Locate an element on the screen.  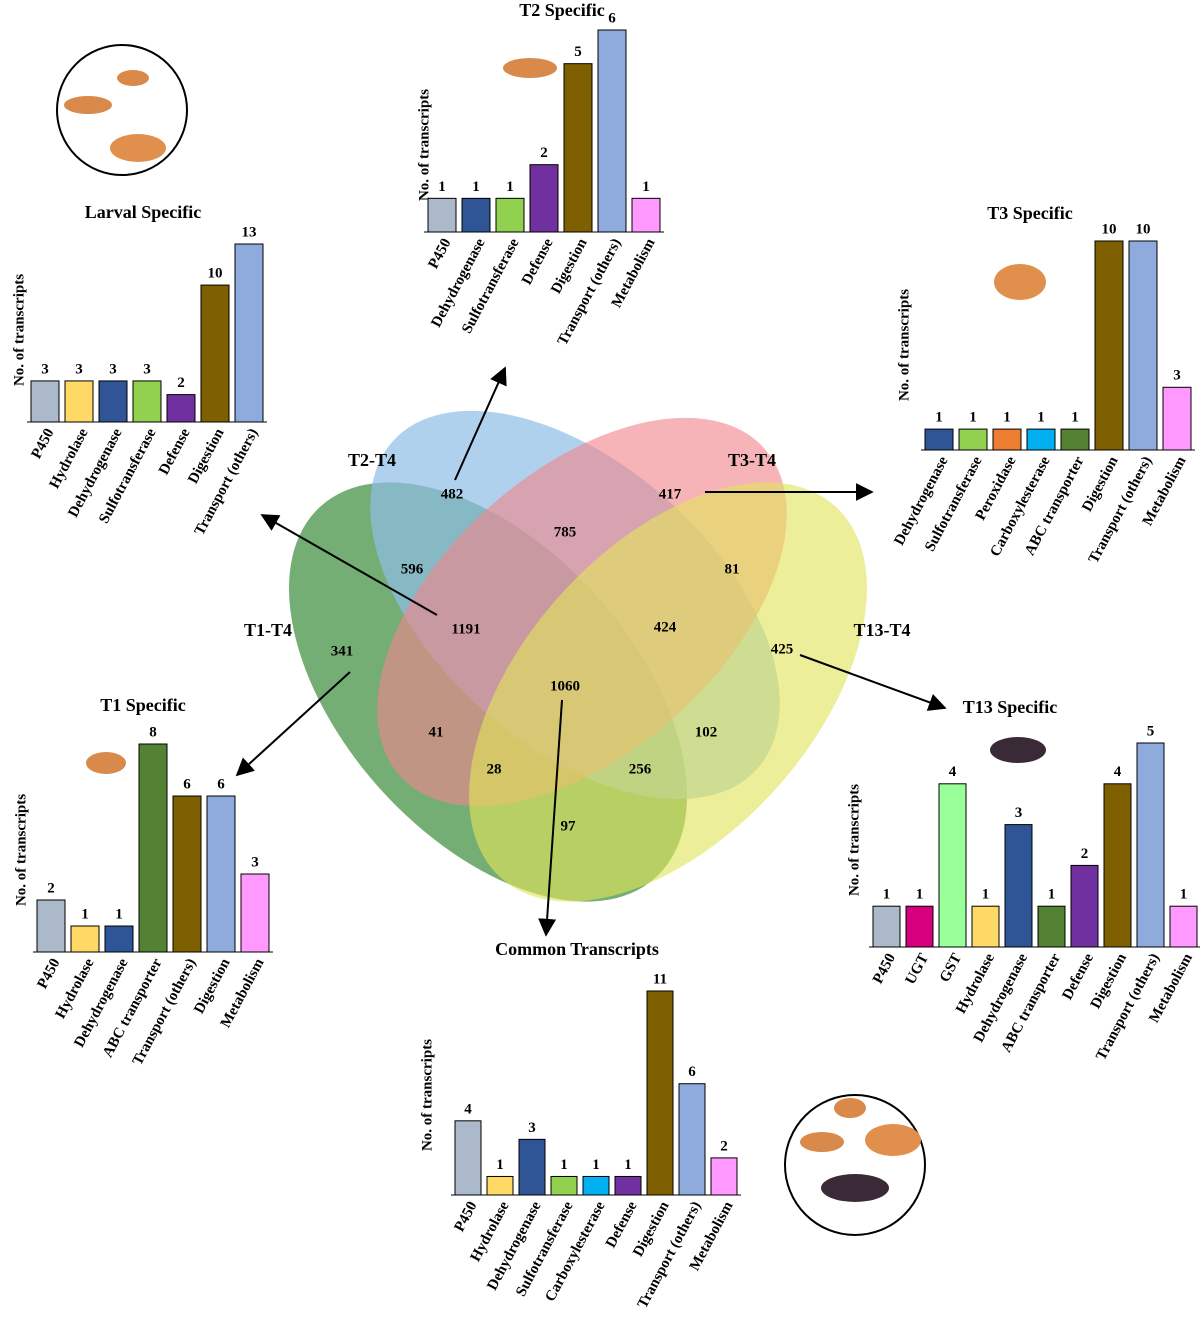
mixed-circle is located at coordinates (855, 1165).